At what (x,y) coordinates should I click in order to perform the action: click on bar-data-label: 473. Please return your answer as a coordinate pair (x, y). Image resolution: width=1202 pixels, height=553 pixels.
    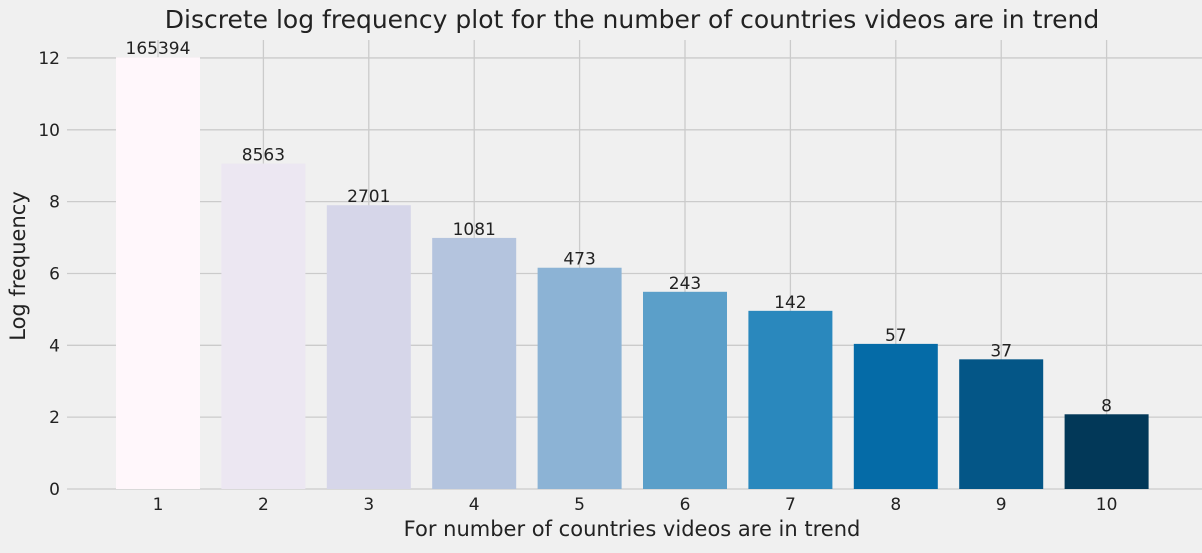
    Looking at the image, I should click on (579, 260).